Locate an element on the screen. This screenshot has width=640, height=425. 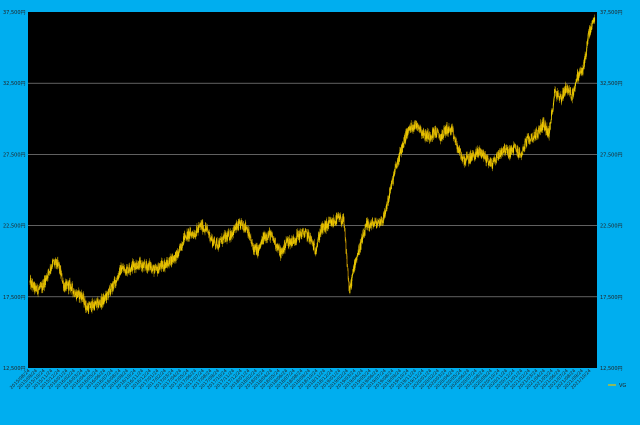
legend: VG is located at coordinates (617, 386).